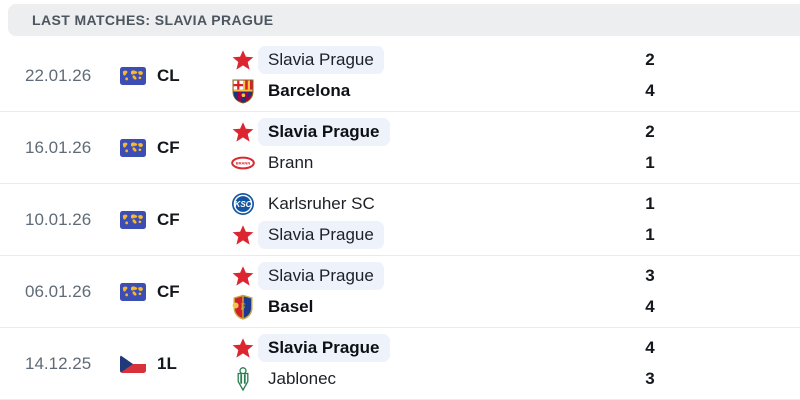 This screenshot has height=400, width=800. I want to click on competition-code: CL, so click(168, 75).